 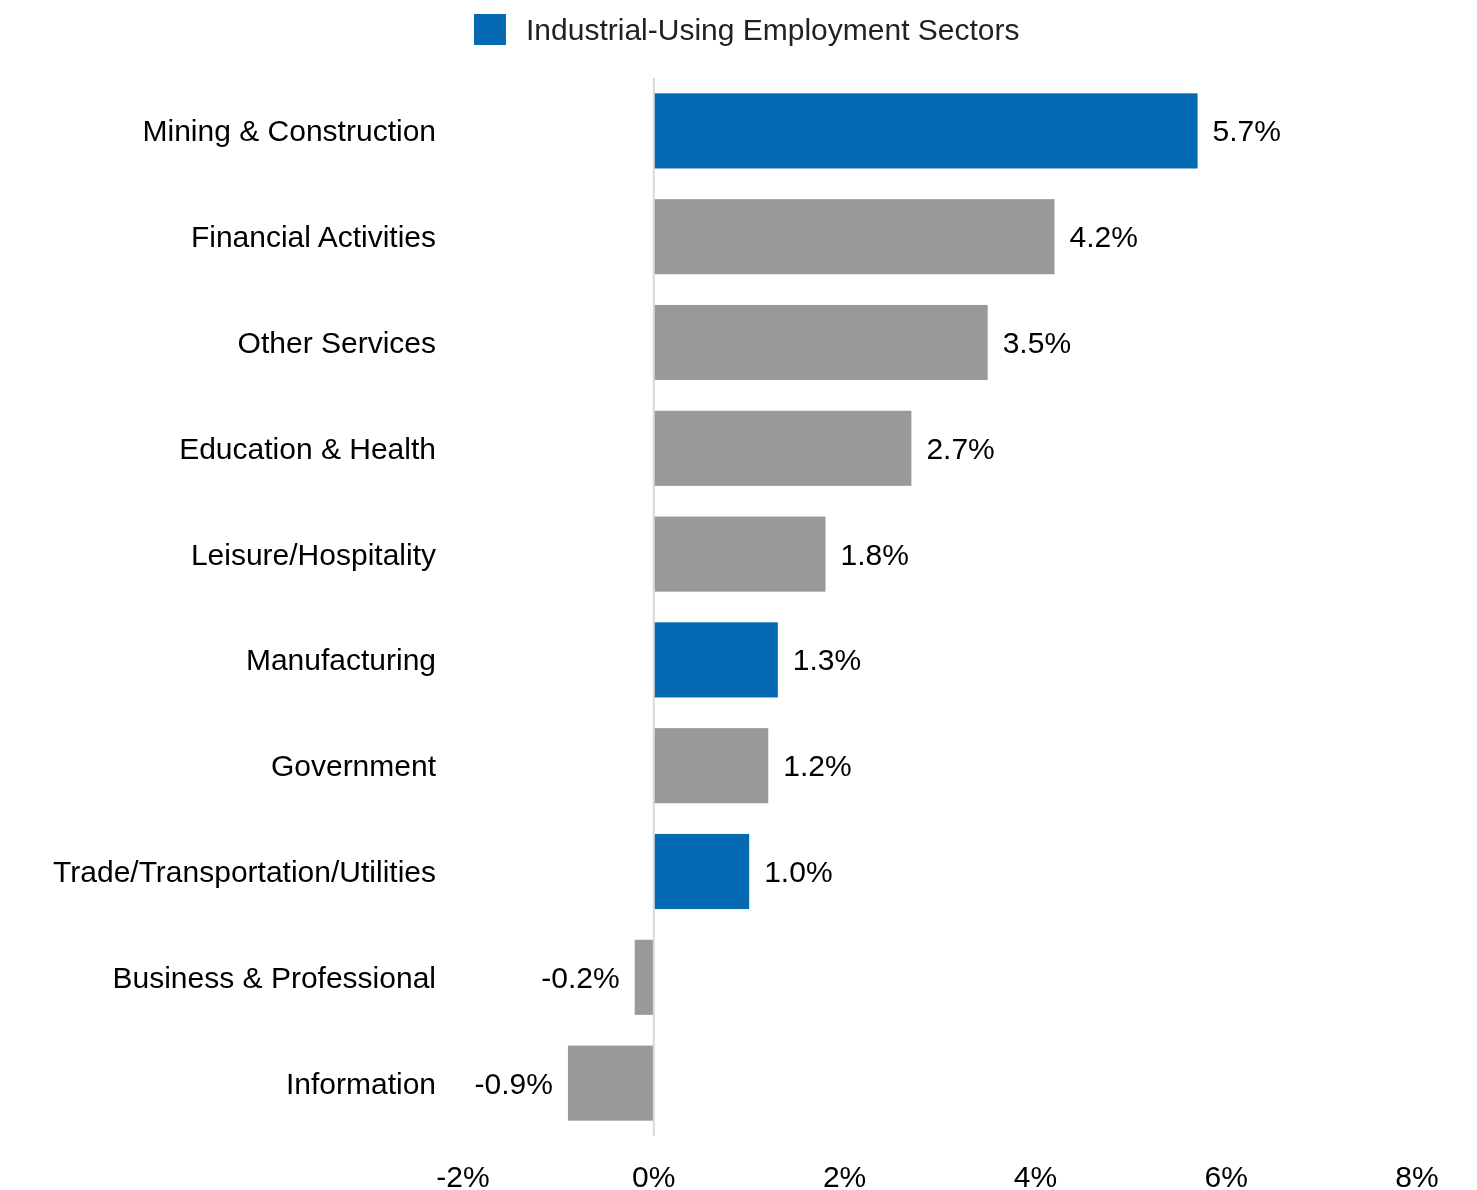 What do you see at coordinates (654, 1174) in the screenshot?
I see `x-tick-label: 0%` at bounding box center [654, 1174].